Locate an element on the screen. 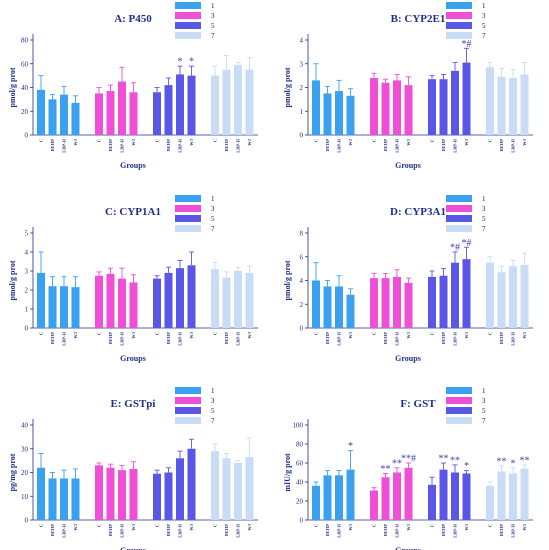 Image resolution: width=549 pixels, height=550 pixels. y-axis-label: pg/mg prot is located at coordinates (12, 472).